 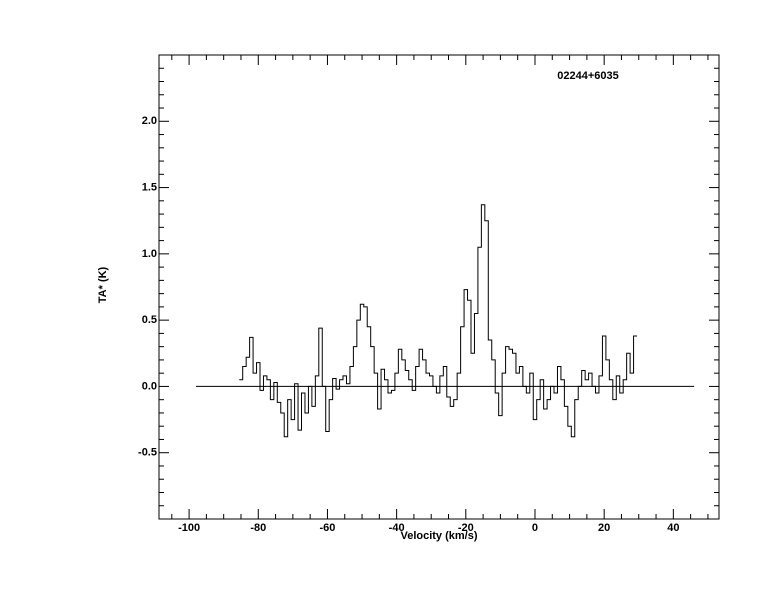 What do you see at coordinates (189, 528) in the screenshot?
I see `x-tick-label: -100` at bounding box center [189, 528].